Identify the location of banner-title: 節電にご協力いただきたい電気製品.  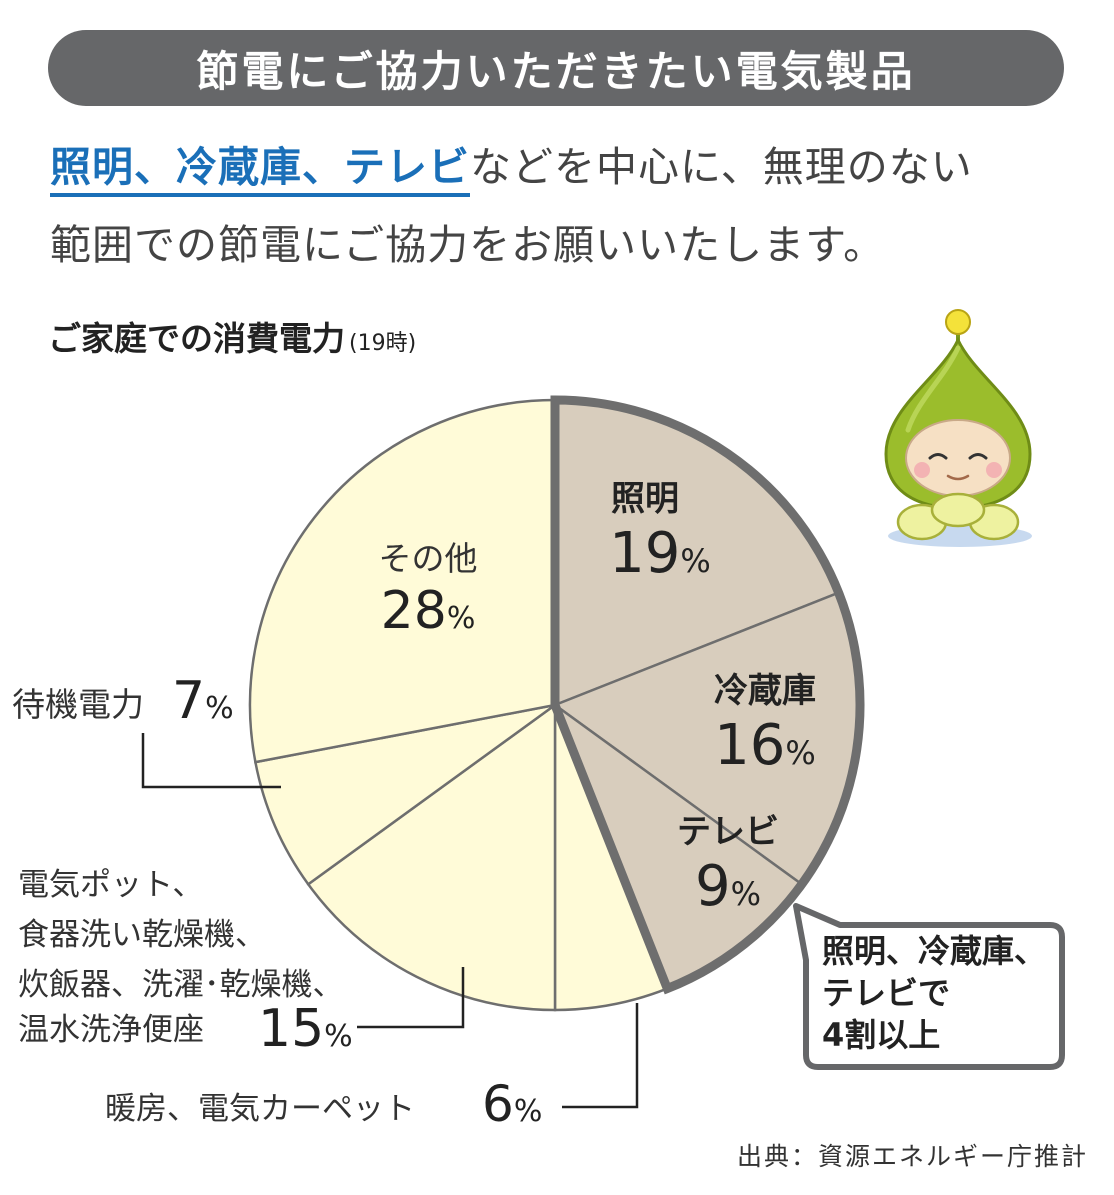
(556, 71).